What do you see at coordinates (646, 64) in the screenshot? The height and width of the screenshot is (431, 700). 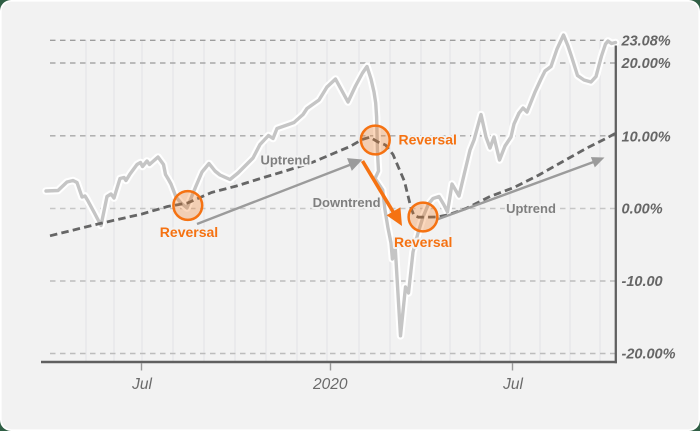 I see `svg-text: 20.00%` at bounding box center [646, 64].